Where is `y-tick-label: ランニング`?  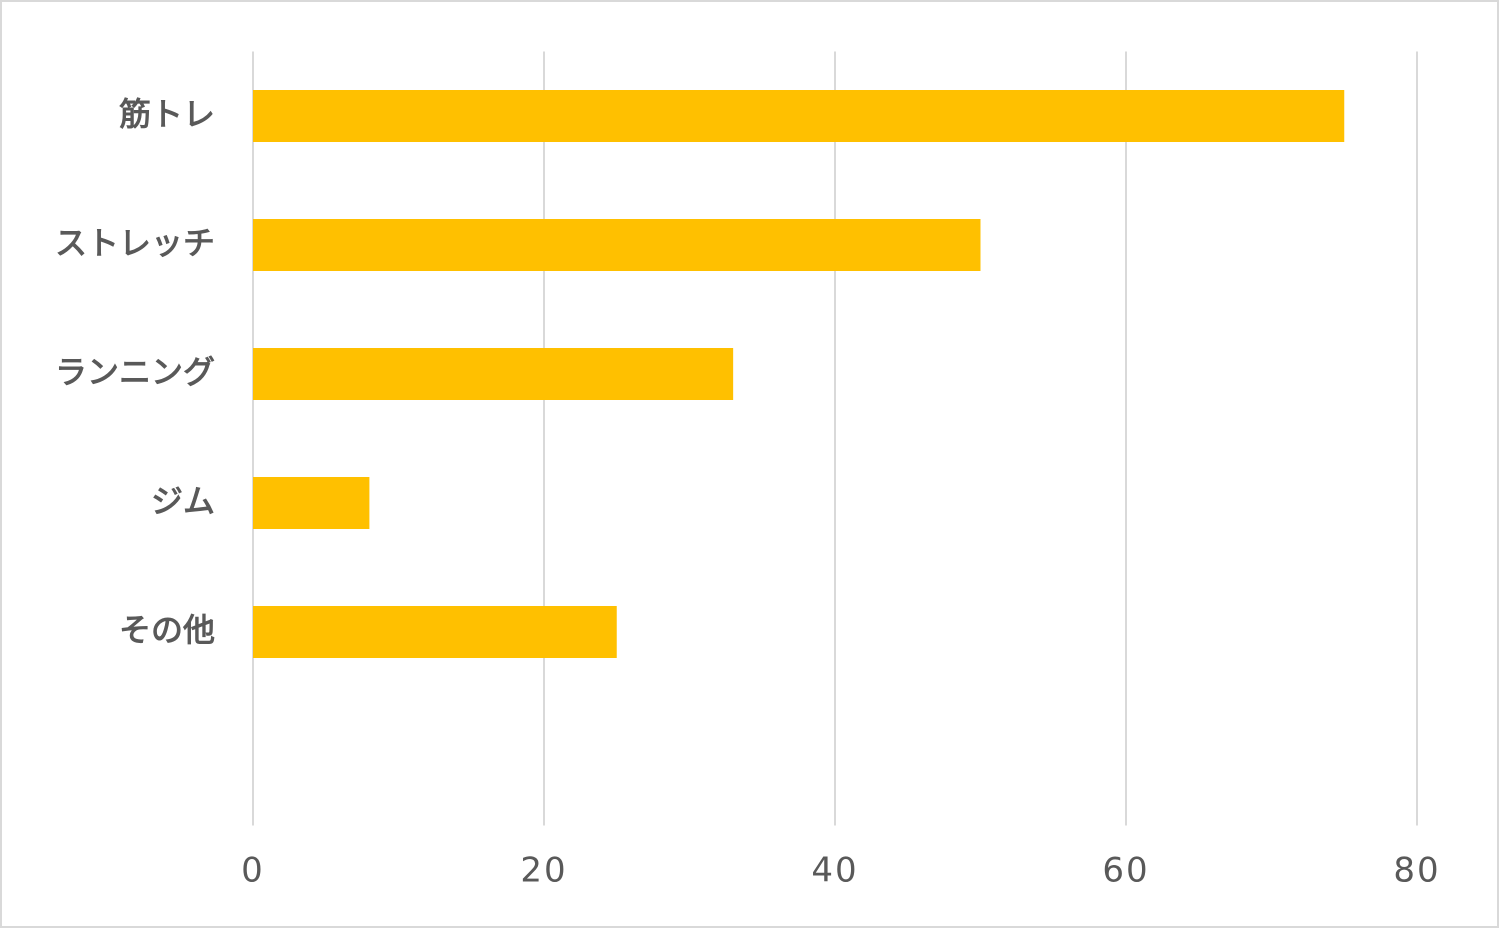 y-tick-label: ランニング is located at coordinates (135, 372).